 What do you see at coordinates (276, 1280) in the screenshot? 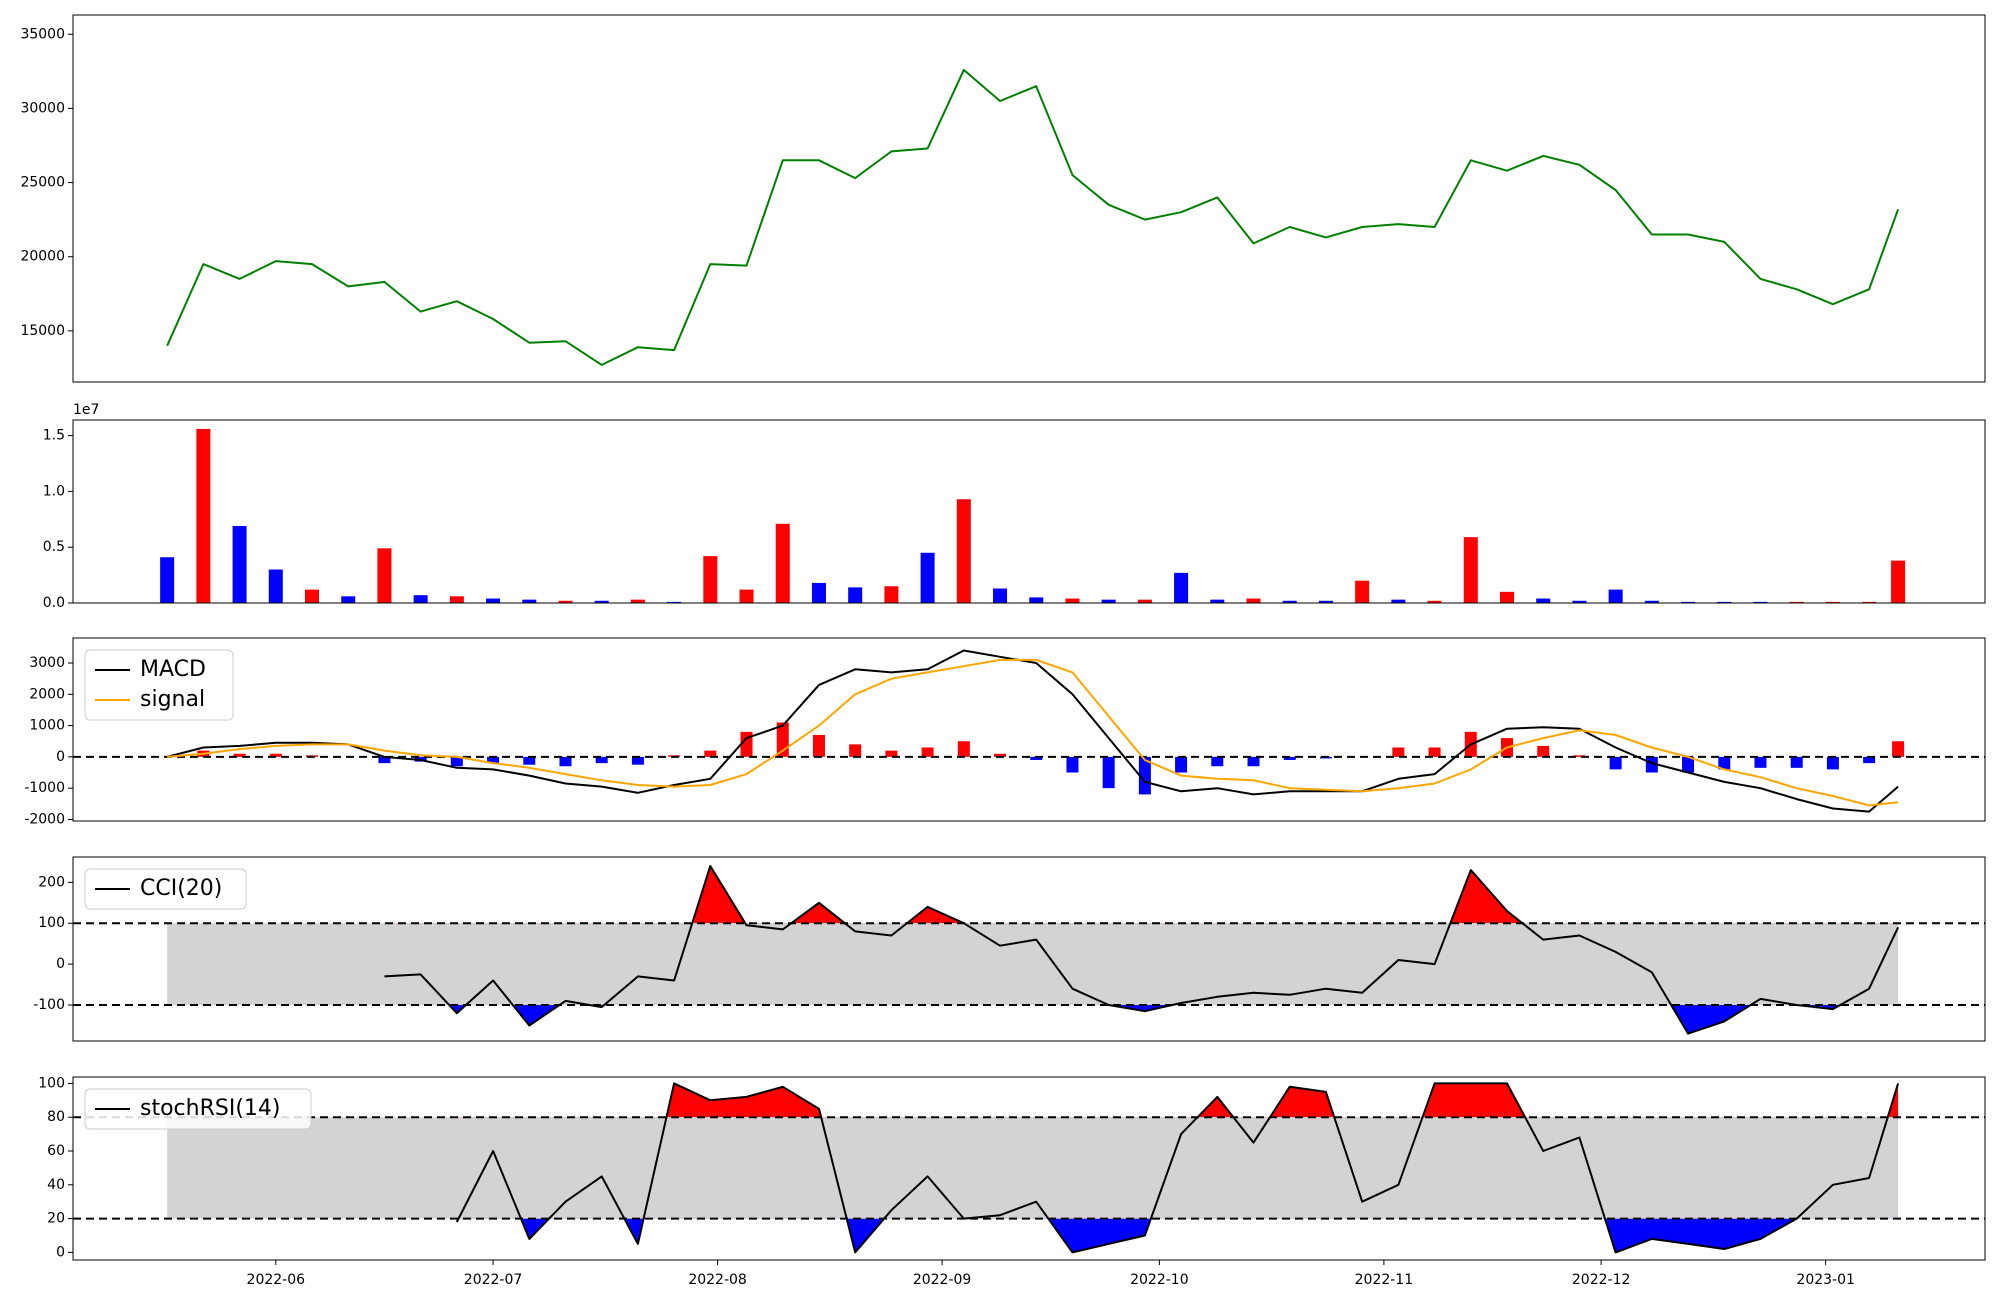
I see `x-tick-label: 2022-06` at bounding box center [276, 1280].